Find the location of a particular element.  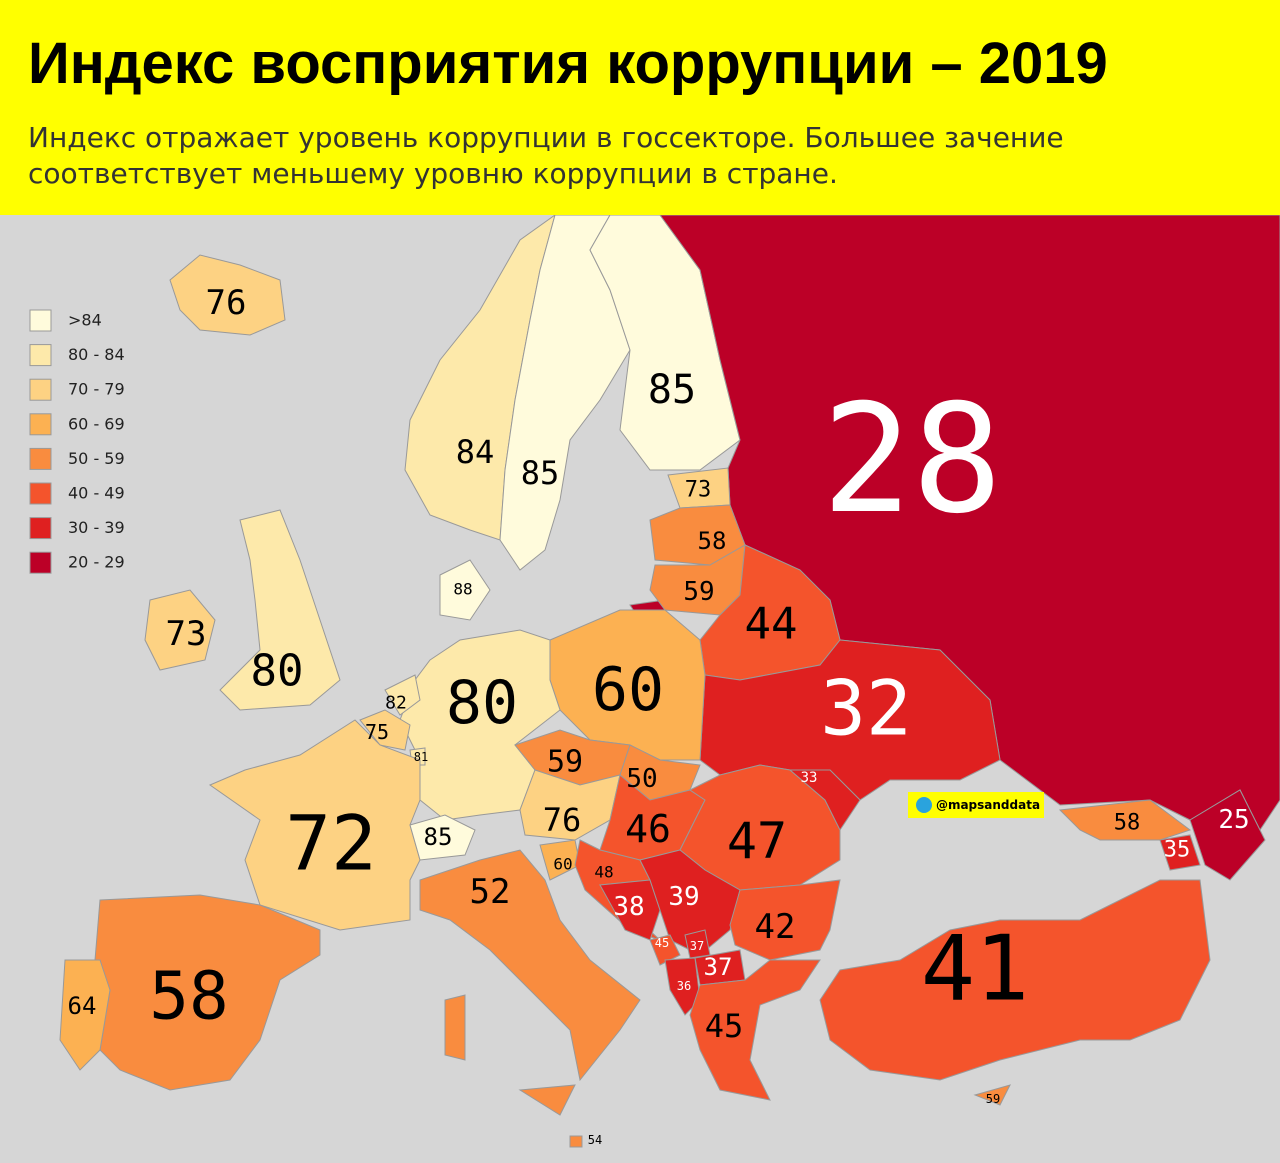

telegram-icon is located at coordinates (924, 805).